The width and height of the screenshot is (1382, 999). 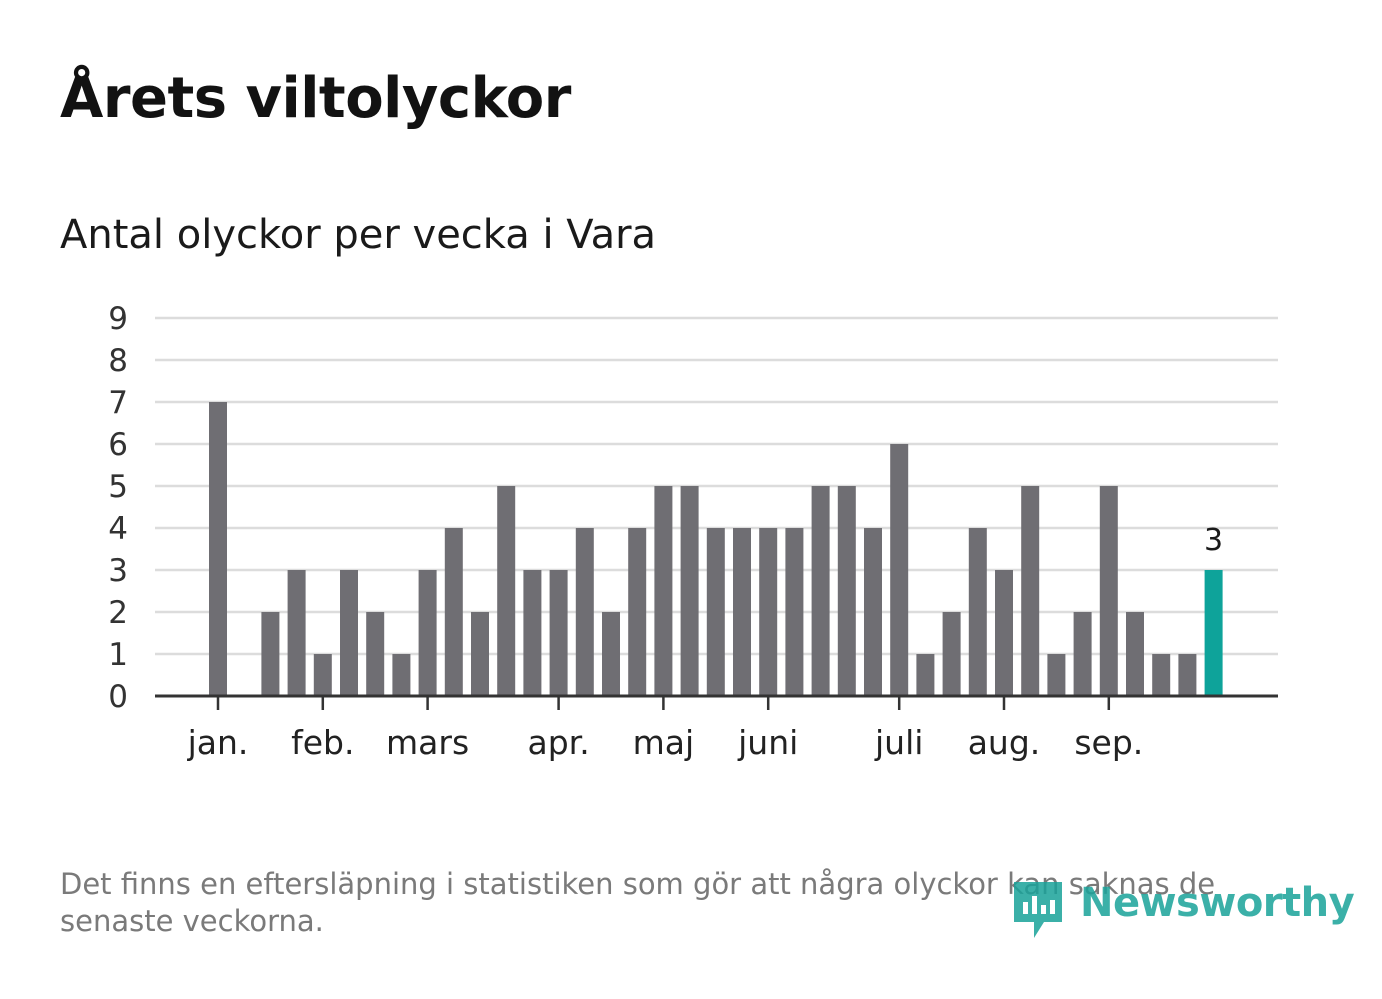 I want to click on x-tick-label-juni: juni, so click(x=767, y=742).